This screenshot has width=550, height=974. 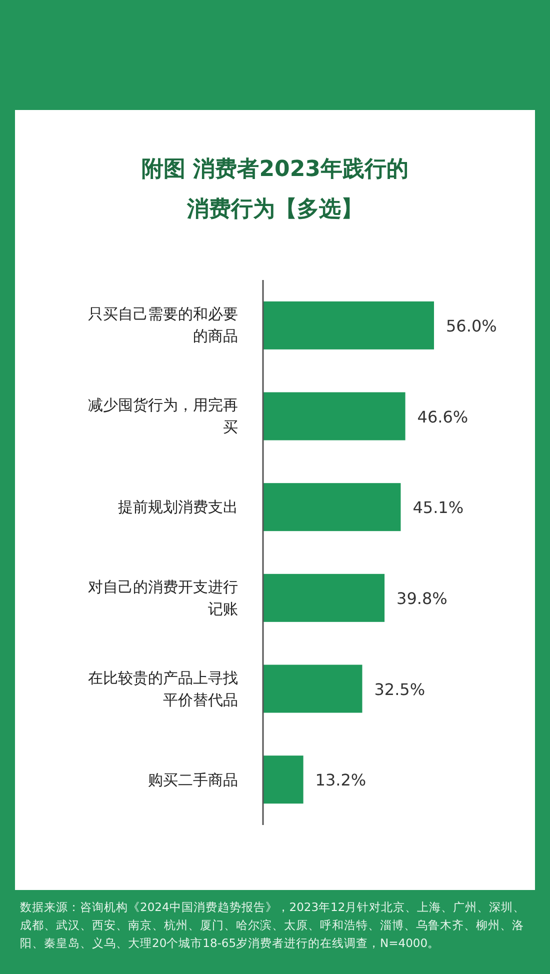 What do you see at coordinates (163, 326) in the screenshot?
I see `y-tick-label: 只买自己需要的和必要的商品` at bounding box center [163, 326].